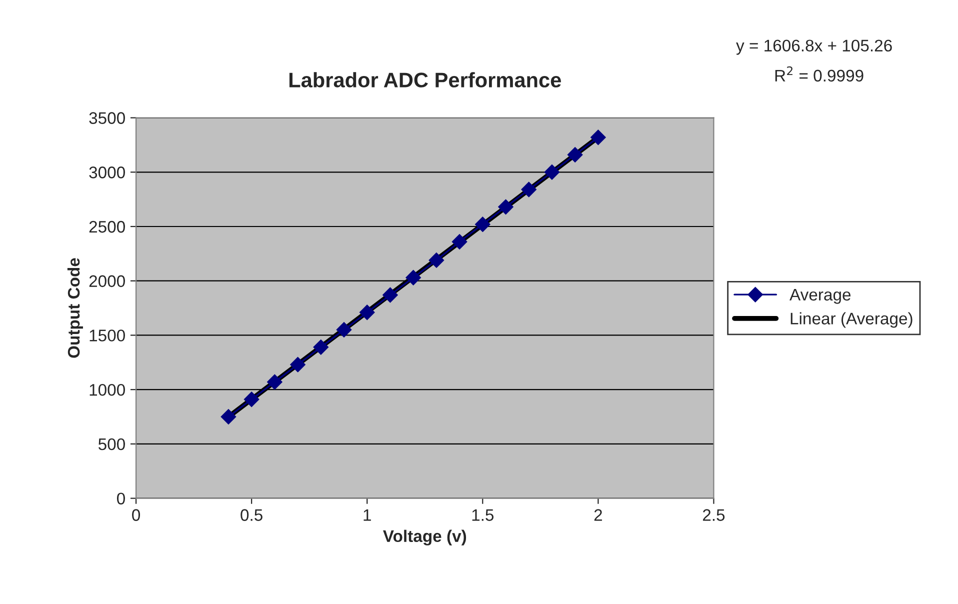  Describe the element at coordinates (598, 515) in the screenshot. I see `x-tick-label: 2` at that location.